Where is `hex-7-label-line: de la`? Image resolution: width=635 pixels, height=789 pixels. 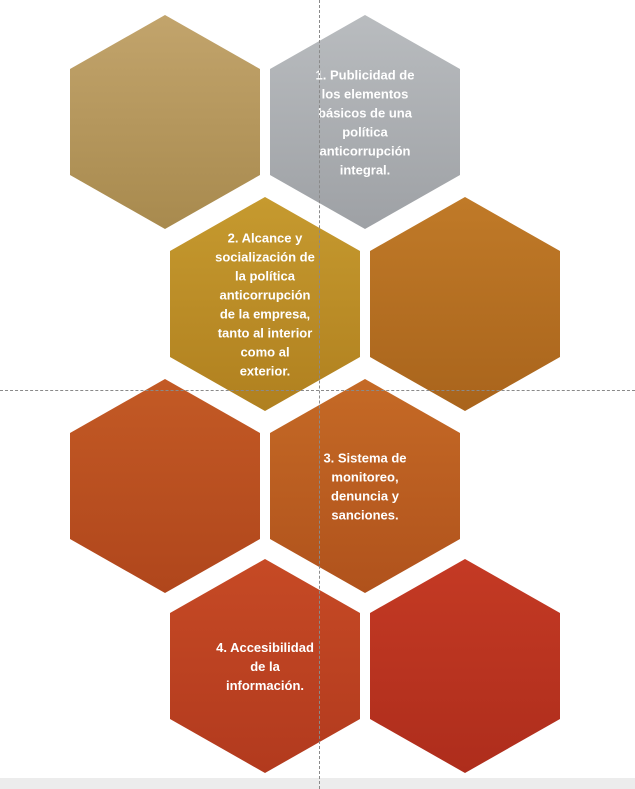
hex-7-label-line: de la is located at coordinates (265, 666).